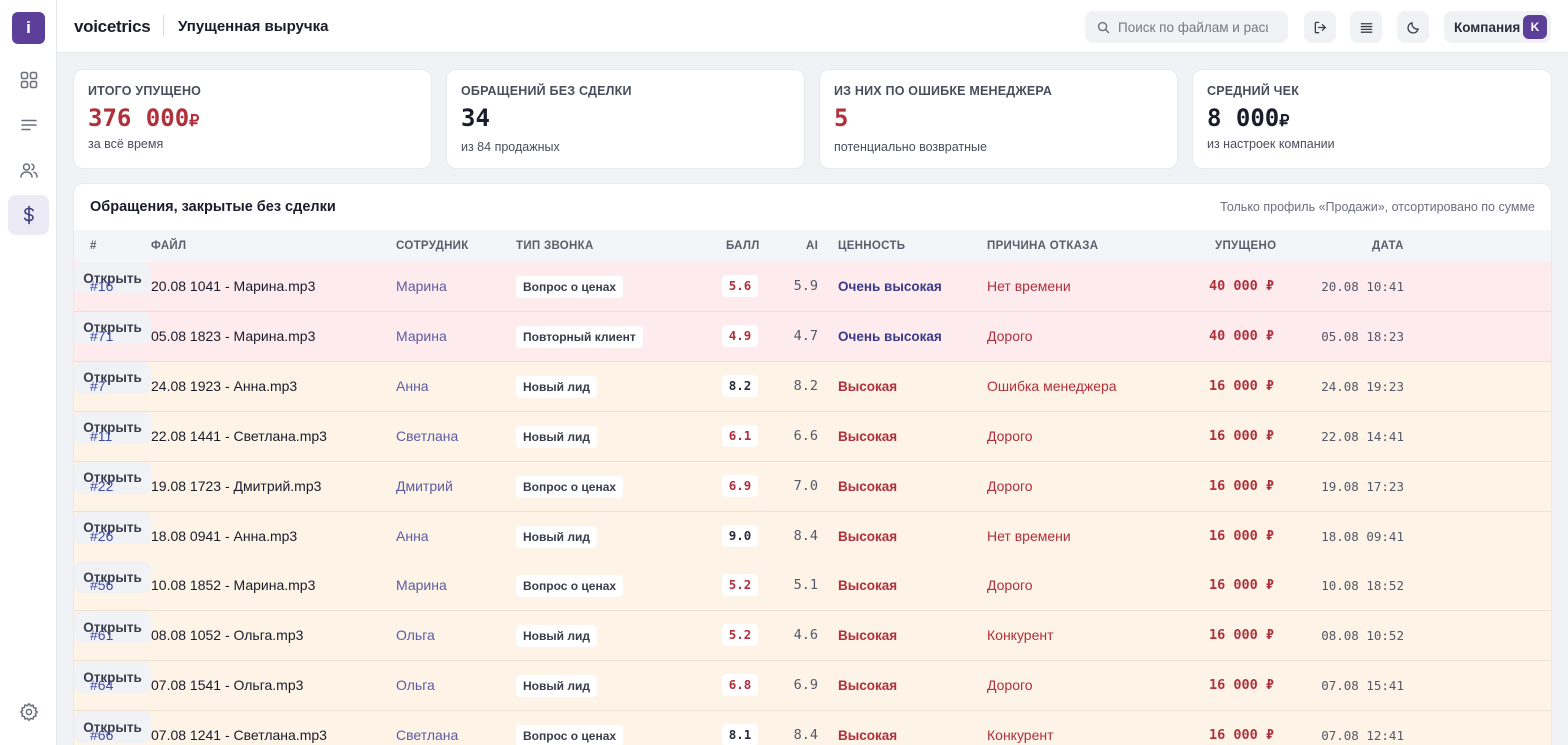 The height and width of the screenshot is (745, 1568). I want to click on lost-amount: 40 000 ₽, so click(1241, 286).